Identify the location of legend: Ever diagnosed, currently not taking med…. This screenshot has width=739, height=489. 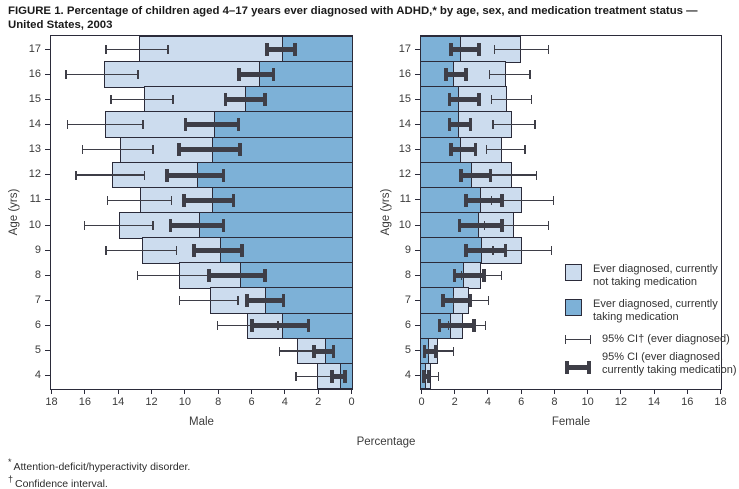
(652, 320).